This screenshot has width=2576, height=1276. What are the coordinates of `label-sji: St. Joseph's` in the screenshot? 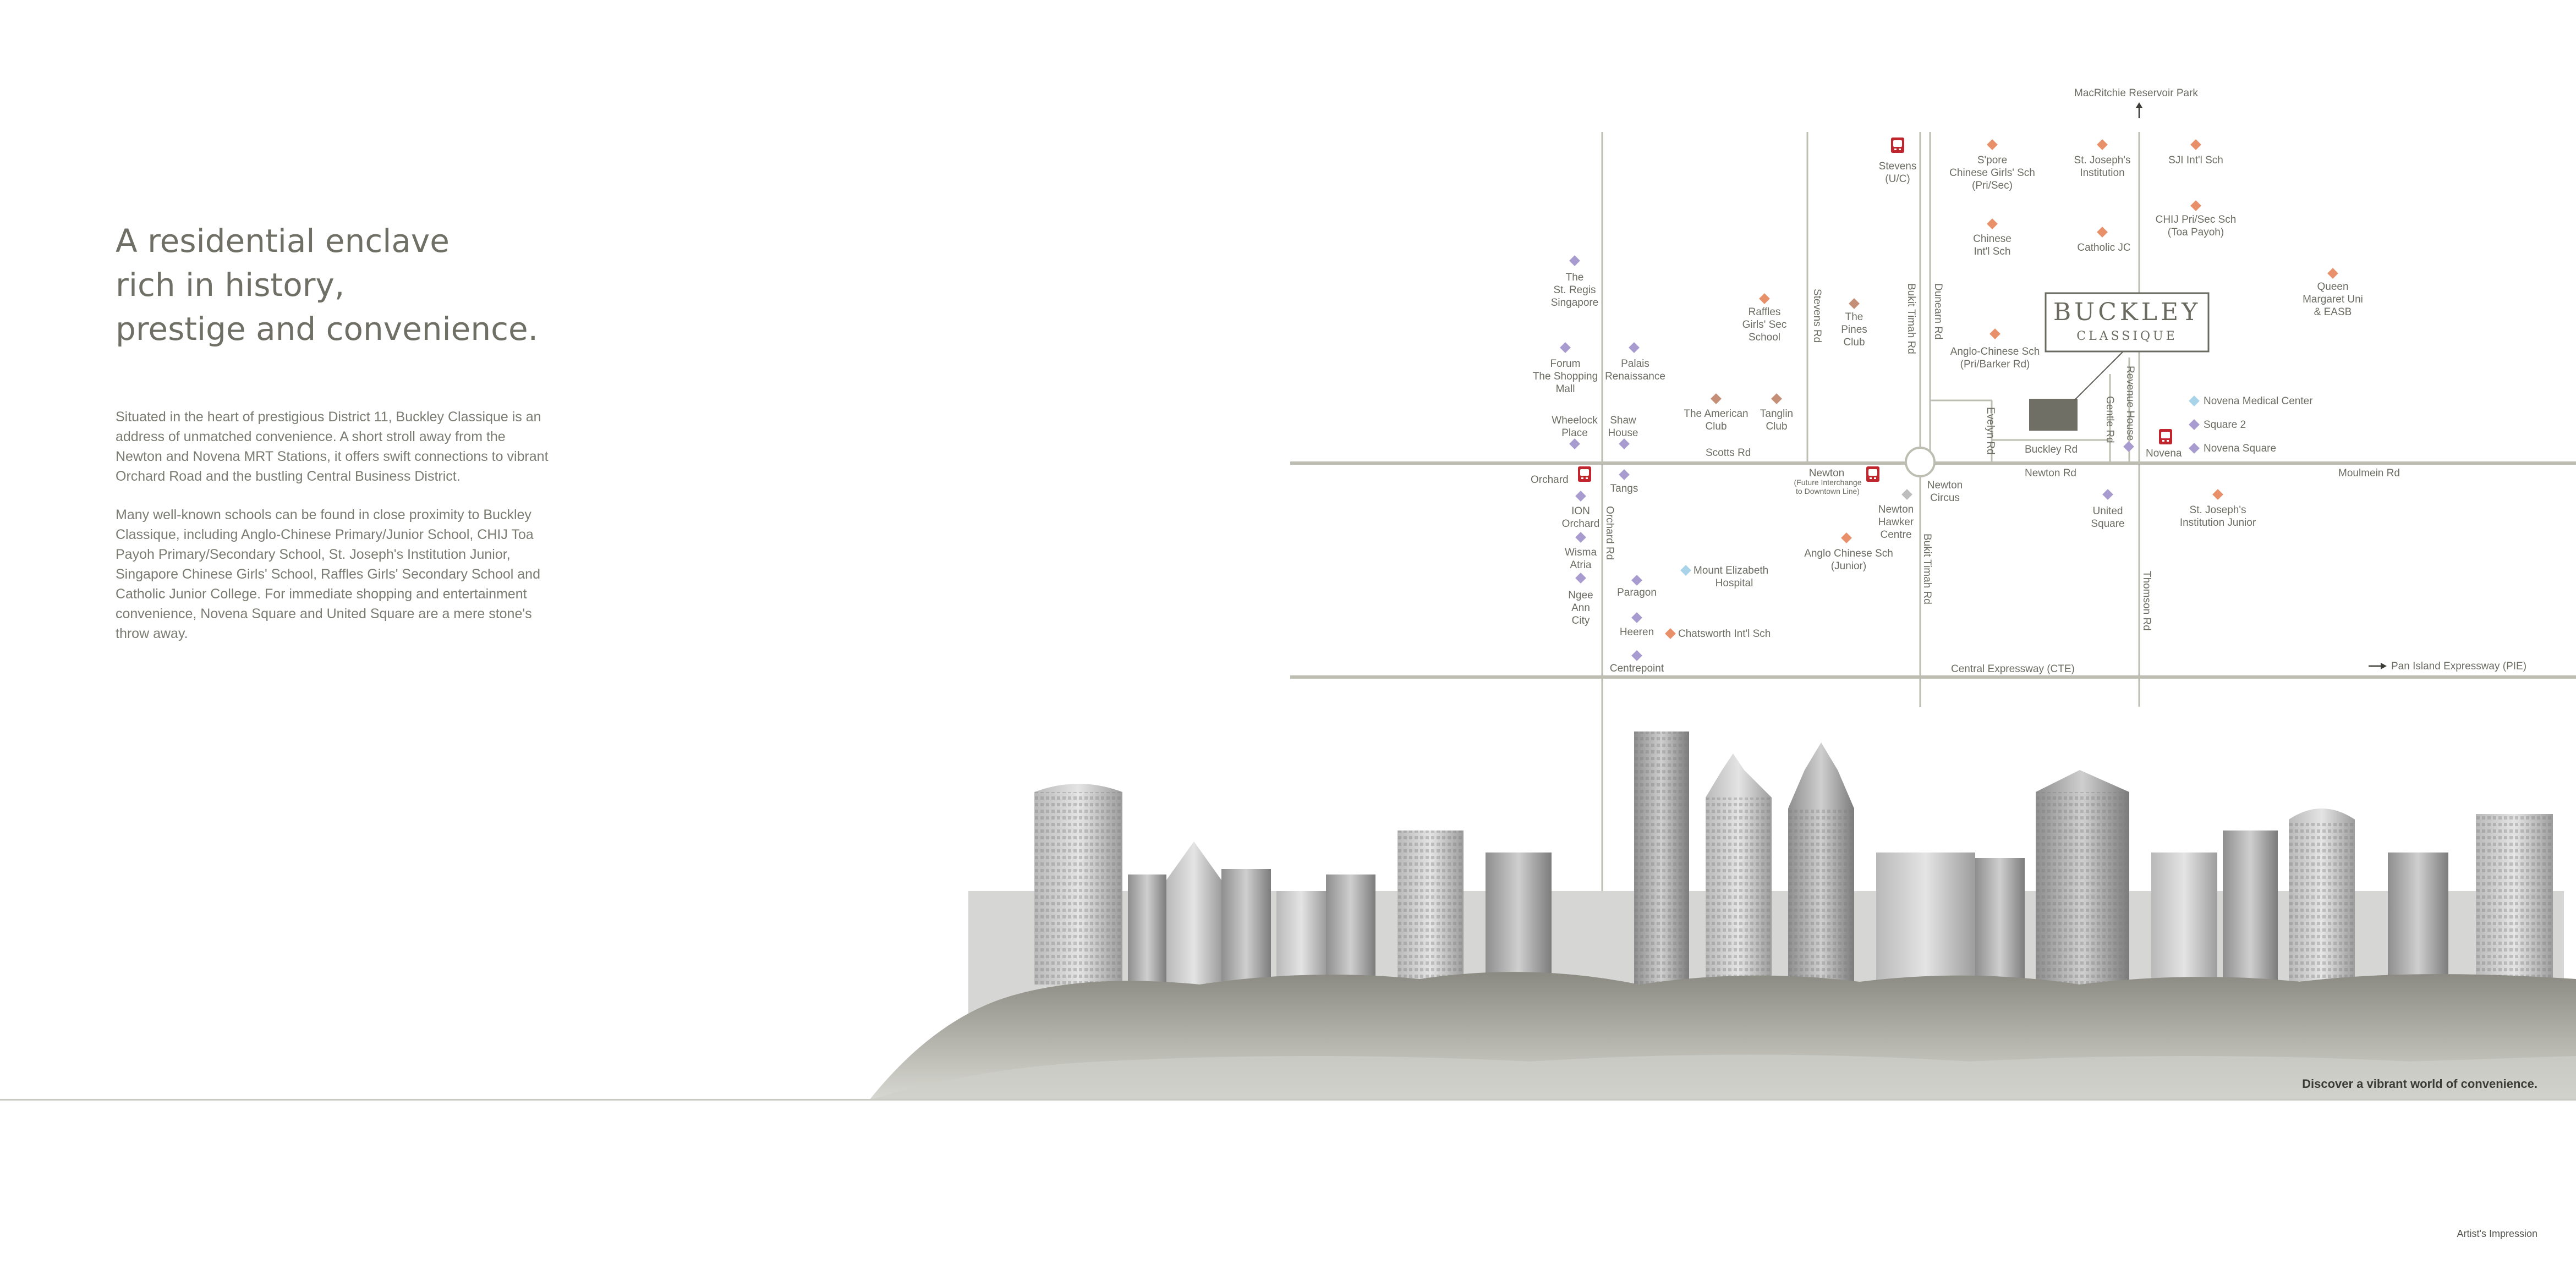 It's located at (2102, 160).